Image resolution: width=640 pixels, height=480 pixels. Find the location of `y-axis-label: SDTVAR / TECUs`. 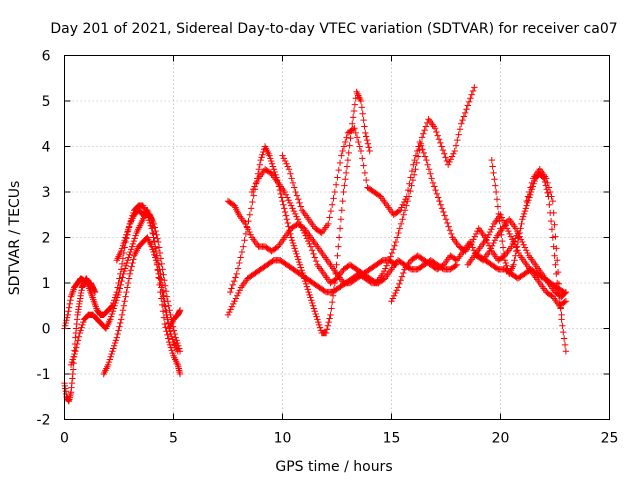

y-axis-label: SDTVAR / TECUs is located at coordinates (15, 238).